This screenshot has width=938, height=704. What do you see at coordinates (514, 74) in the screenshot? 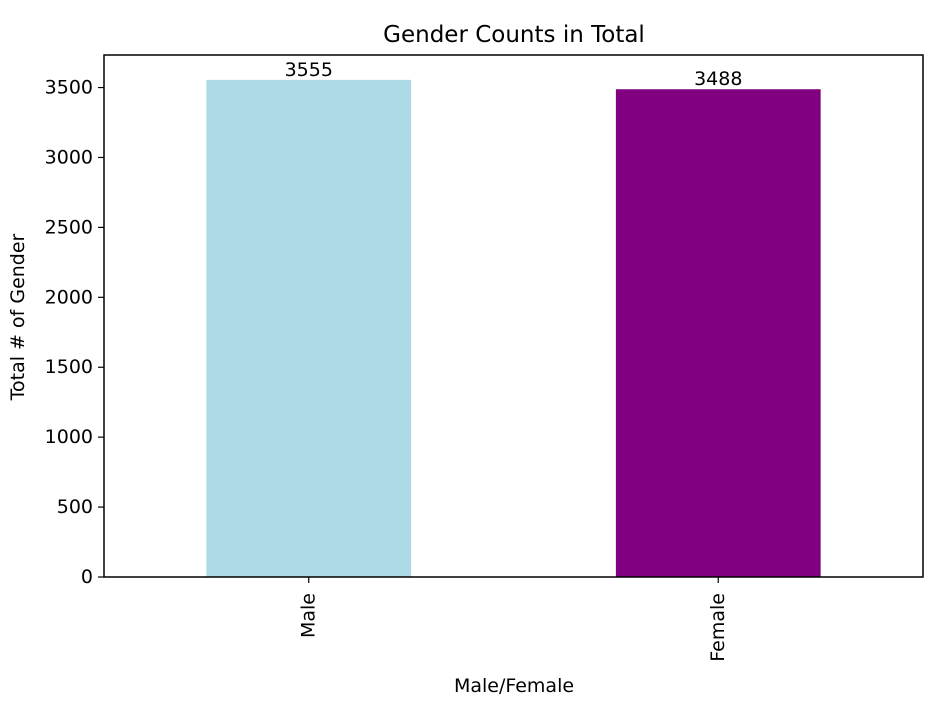
I see `value-labels-group: 3555 3488` at bounding box center [514, 74].